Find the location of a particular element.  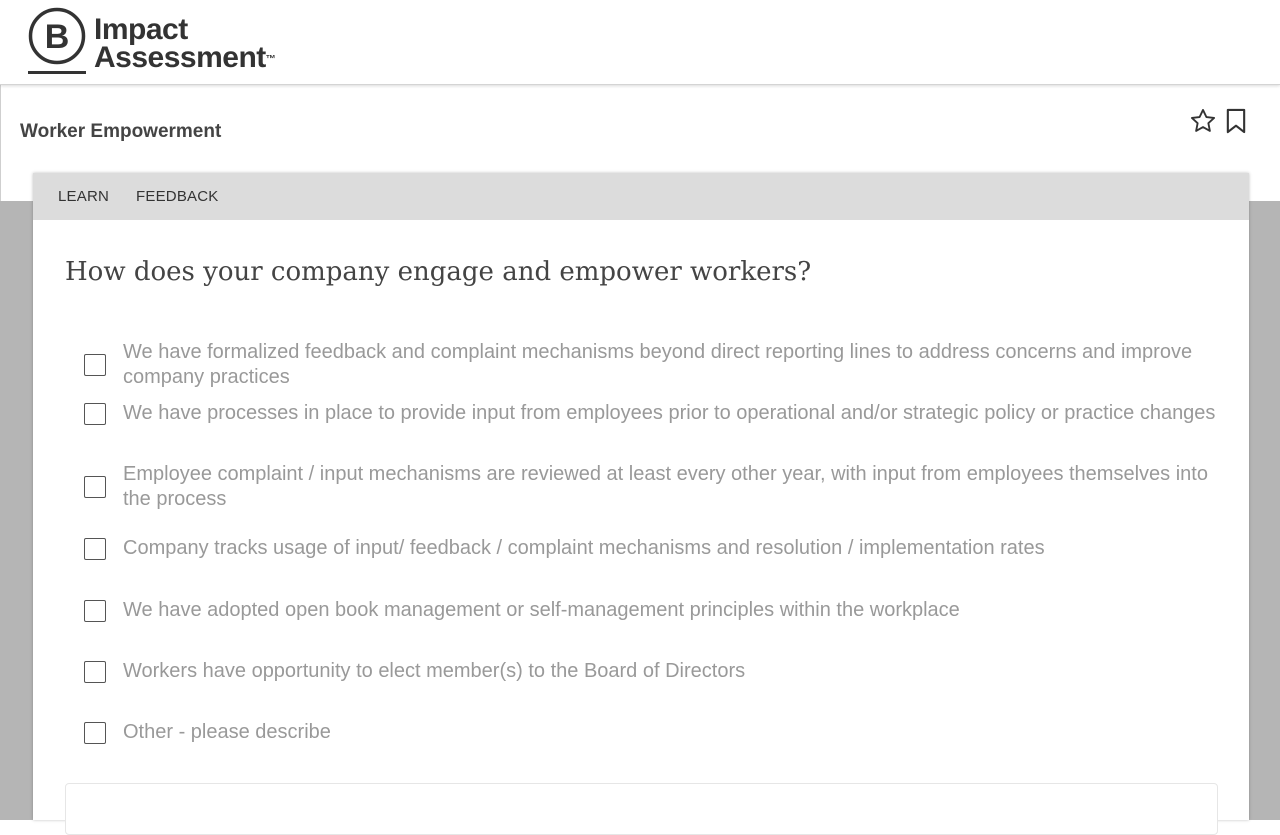

logo-line-2-text: Assessment is located at coordinates (180, 57).